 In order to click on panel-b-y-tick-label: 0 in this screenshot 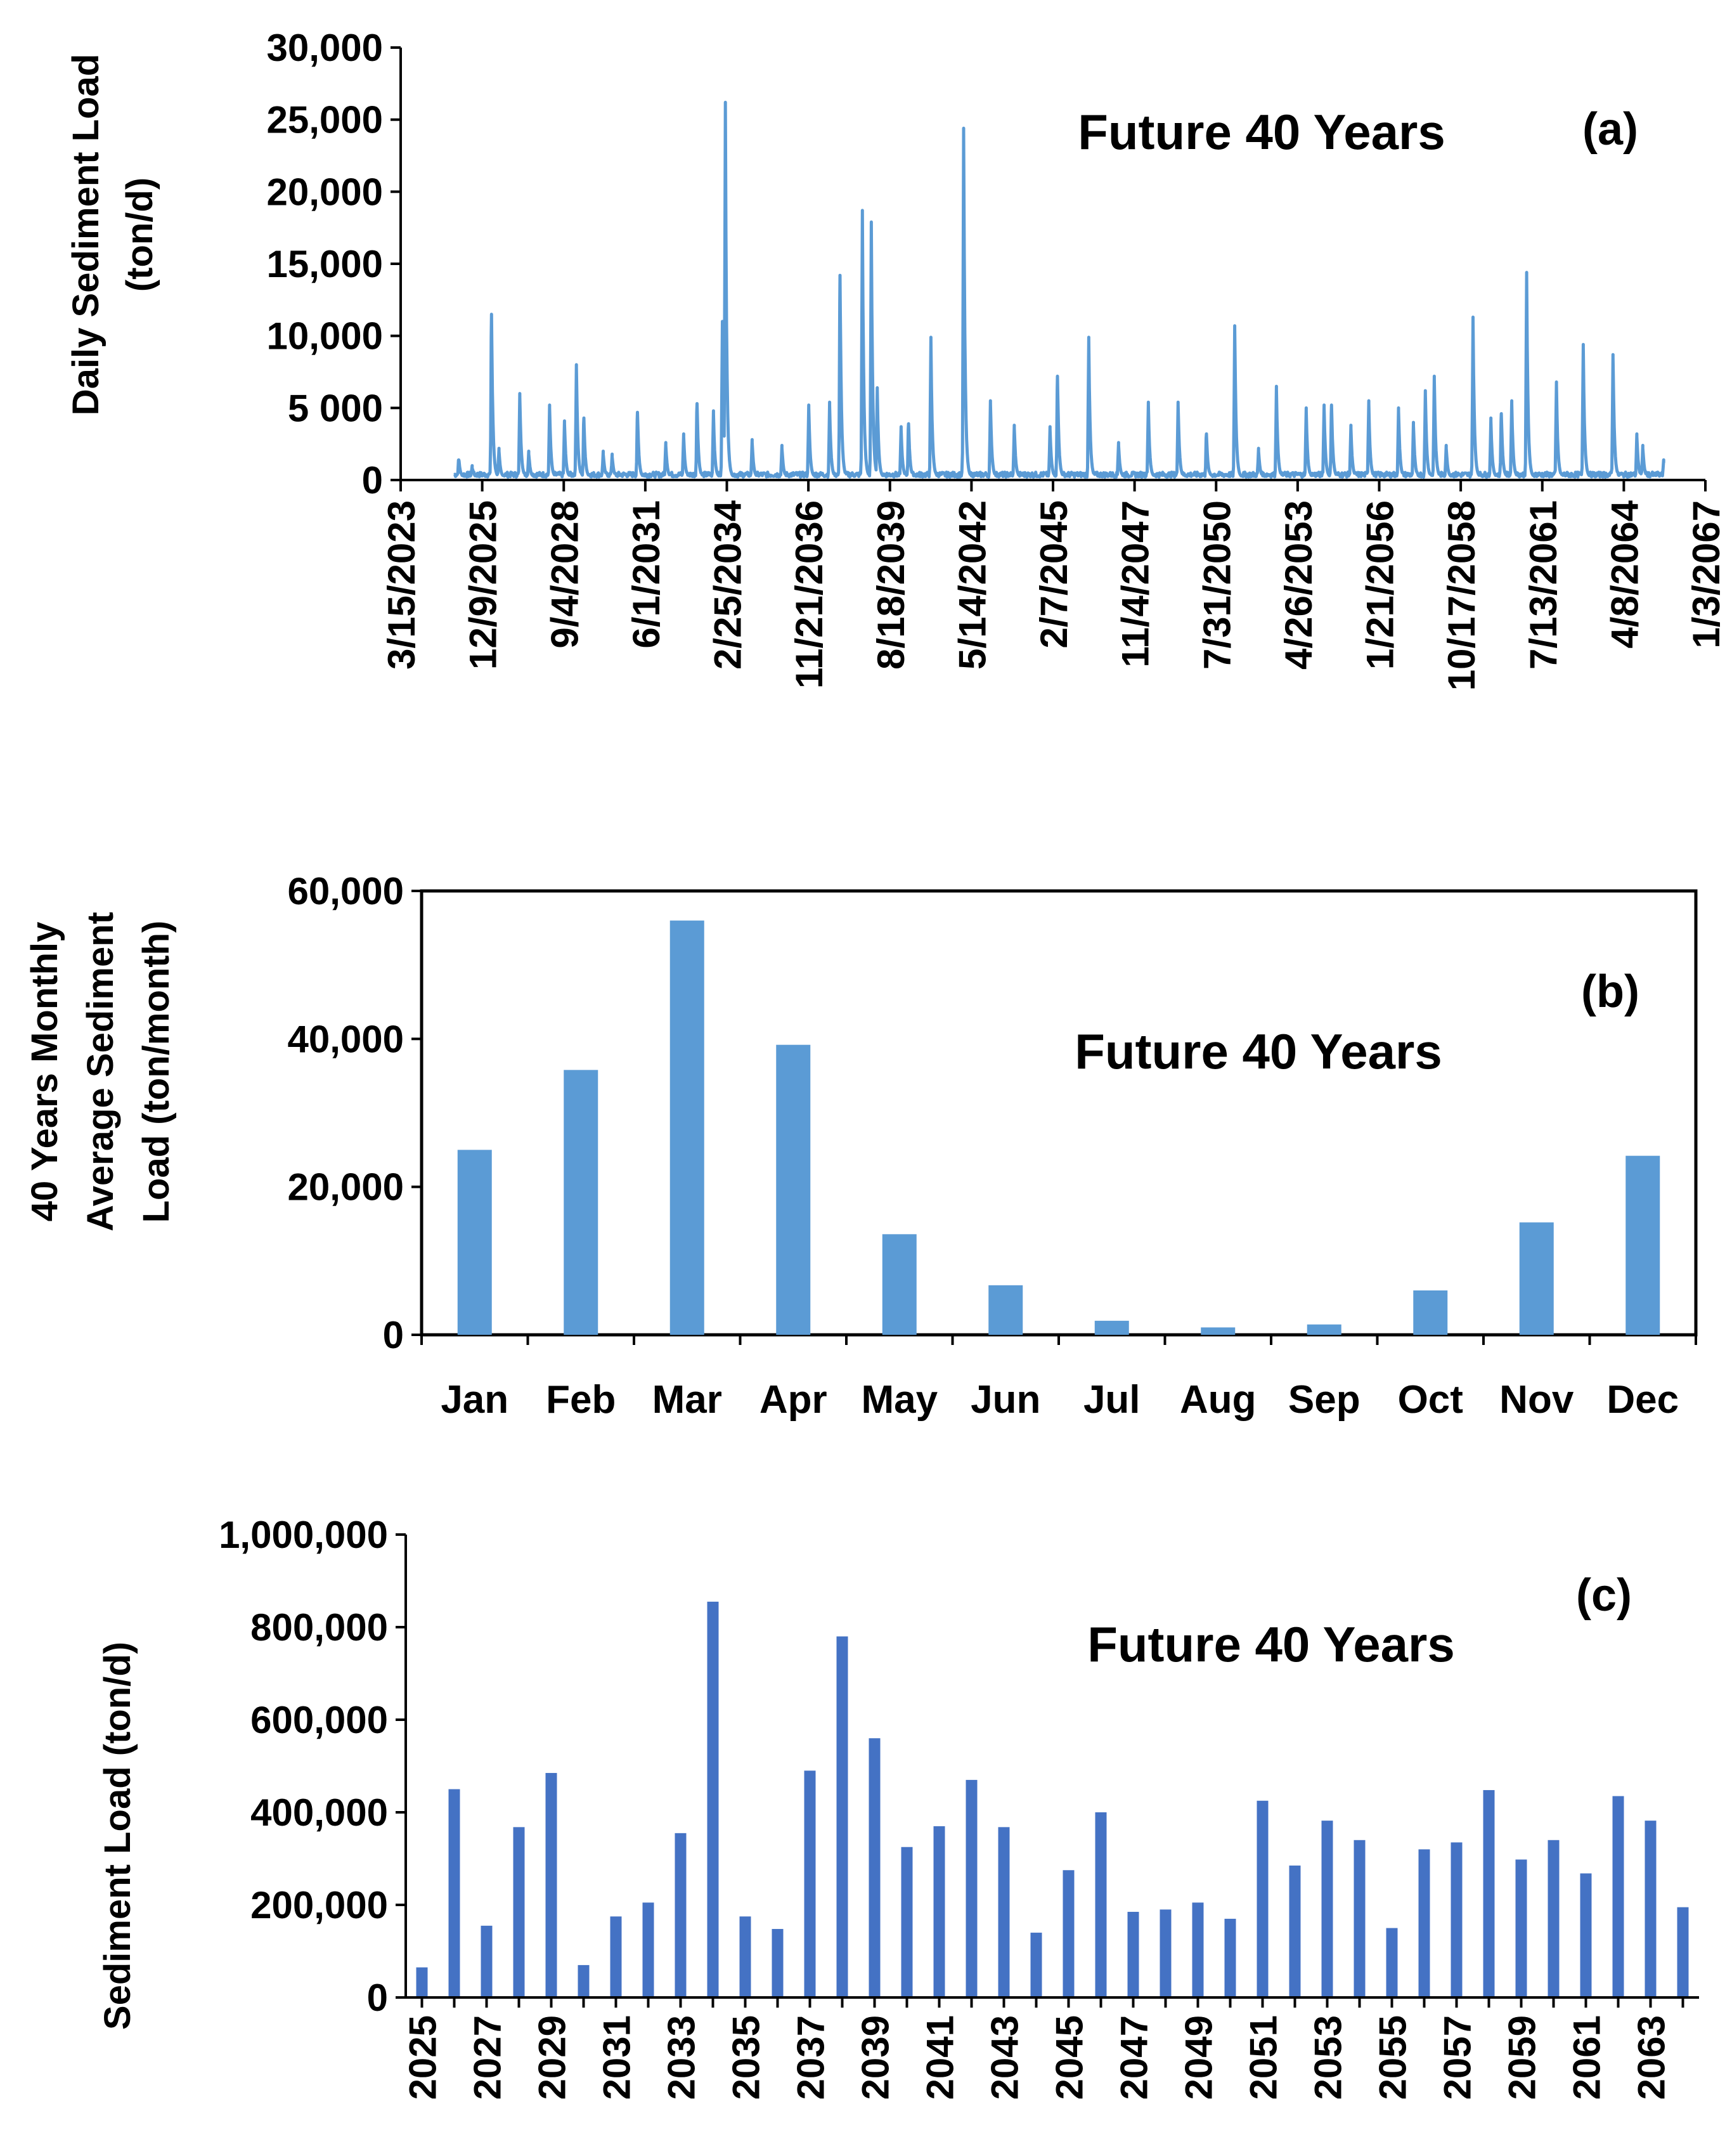, I will do `click(393, 1335)`.